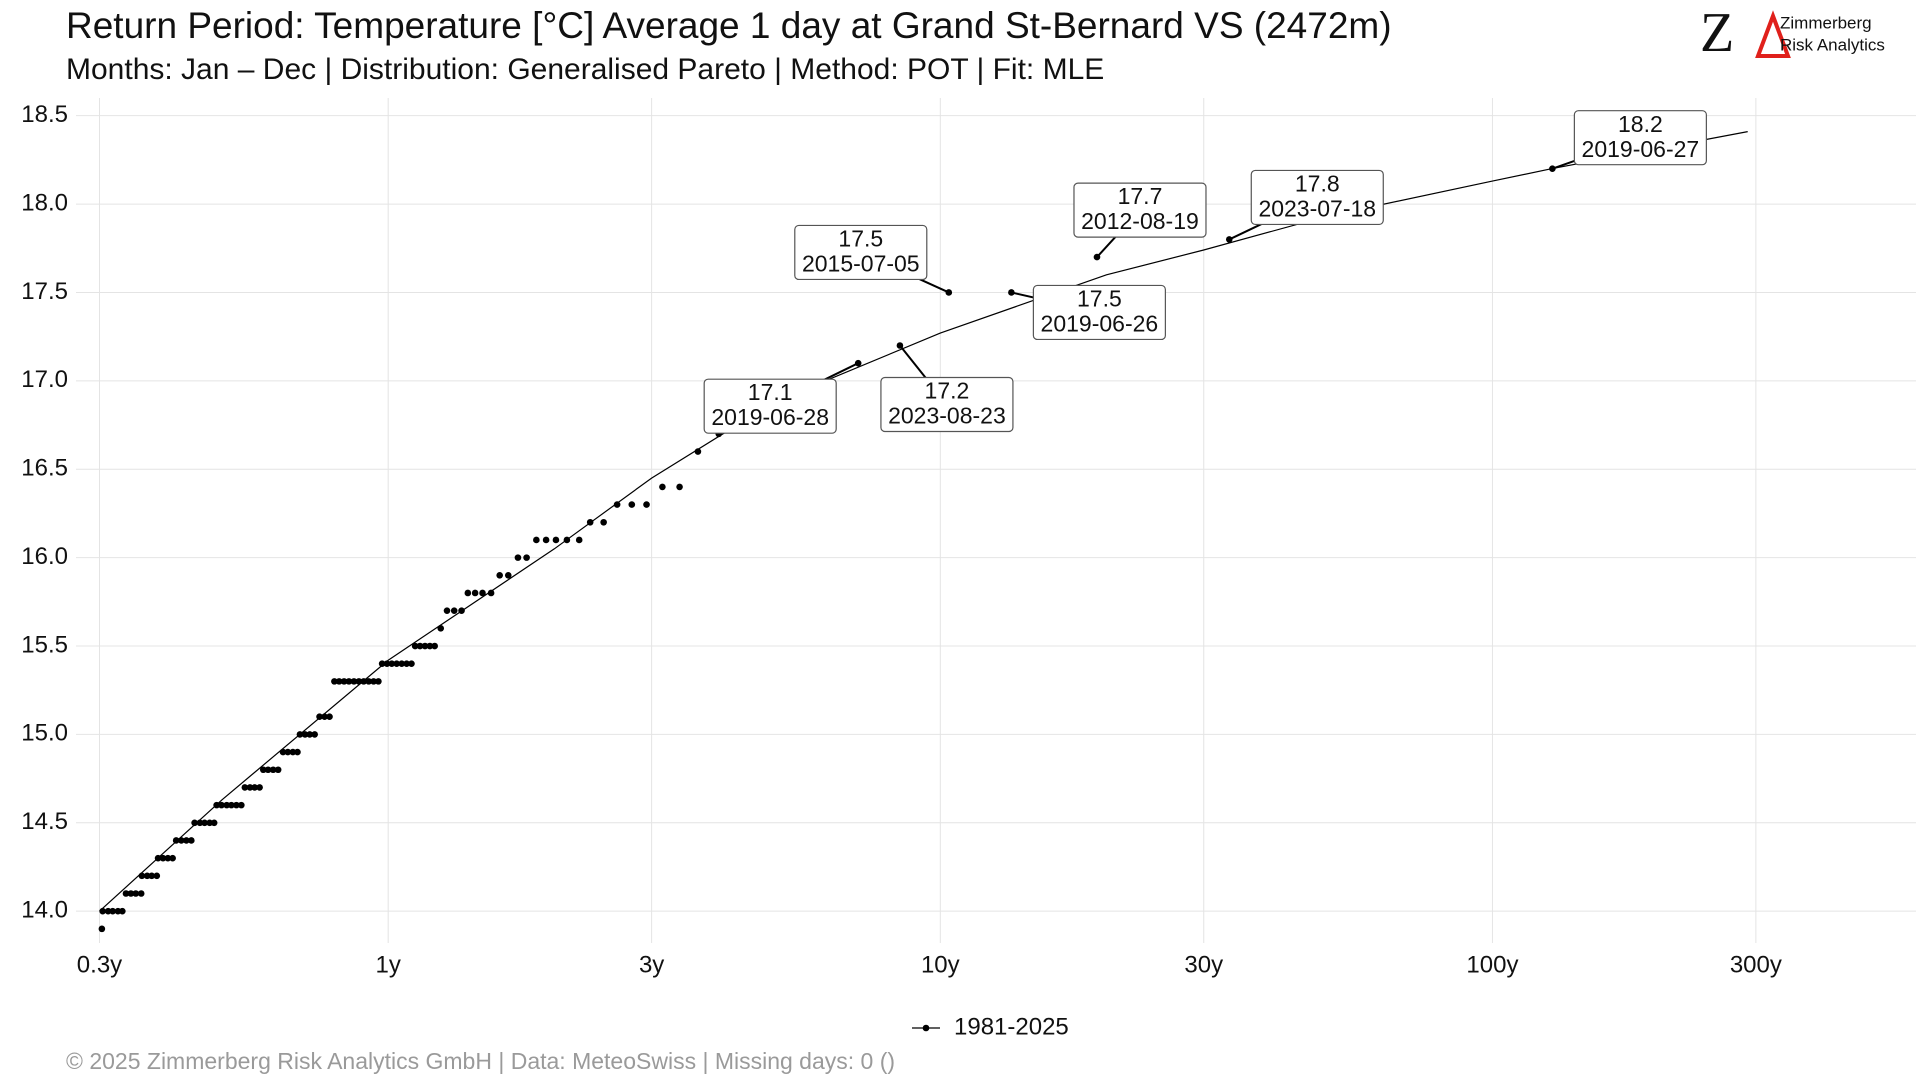  I want to click on y-tick-label: 17.0, so click(44, 379).